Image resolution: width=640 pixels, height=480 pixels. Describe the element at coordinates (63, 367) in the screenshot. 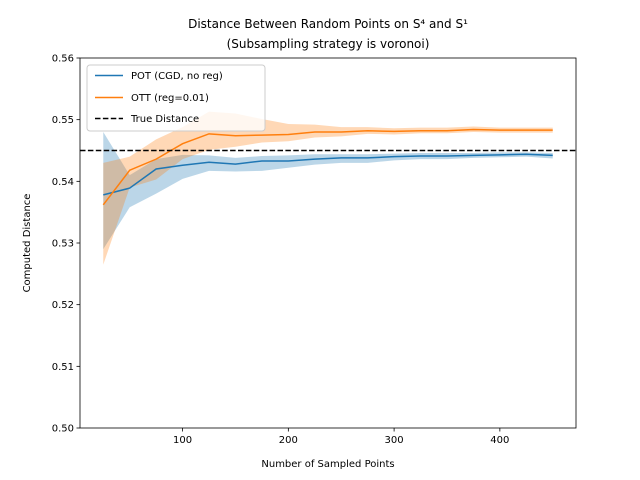

I see `y-tick-label: 0.51` at that location.